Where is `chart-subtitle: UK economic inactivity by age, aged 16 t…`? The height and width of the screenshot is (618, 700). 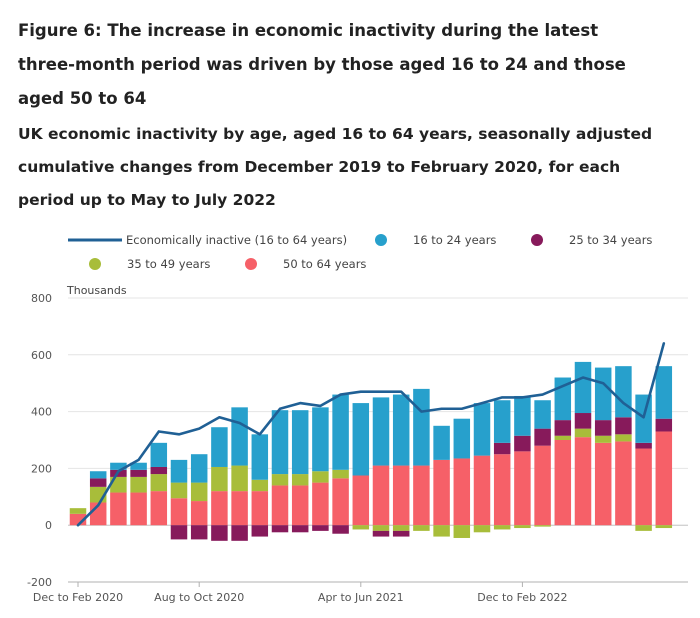
chart-subtitle: UK economic inactivity by age, aged 16 t… is located at coordinates (335, 167).